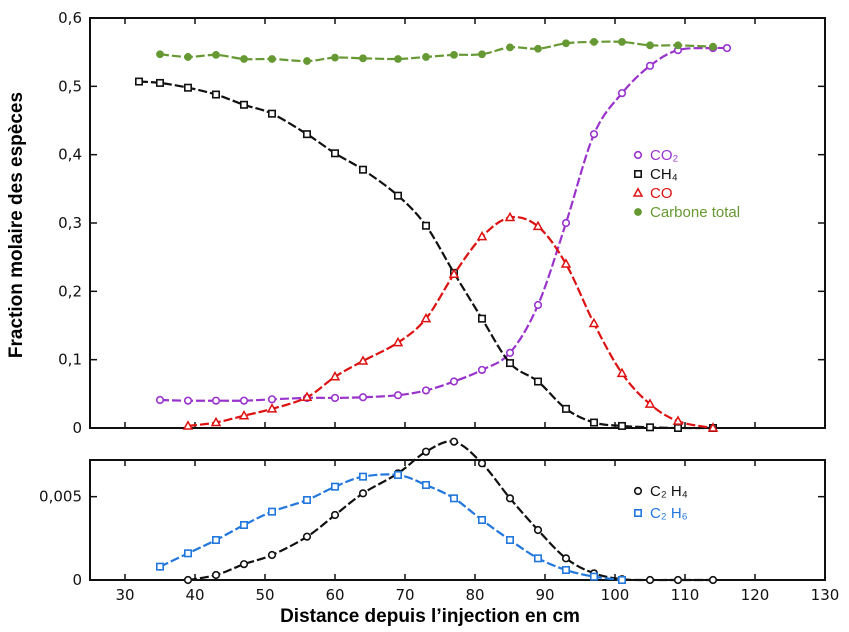 The image size is (849, 632). I want to click on top-y-tick-label: 0, so click(77, 428).